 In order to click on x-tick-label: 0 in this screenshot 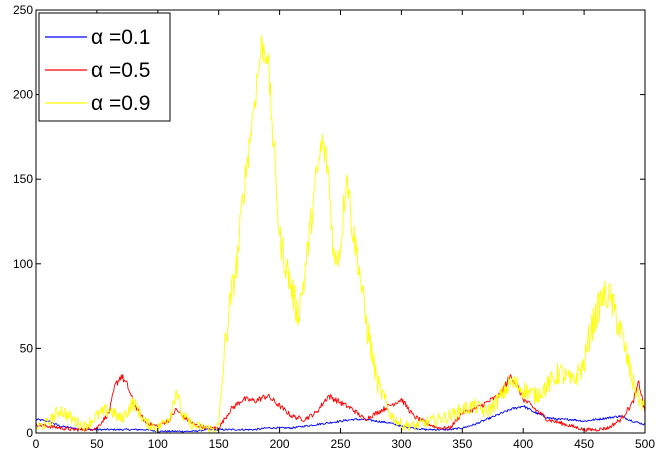, I will do `click(36, 444)`.